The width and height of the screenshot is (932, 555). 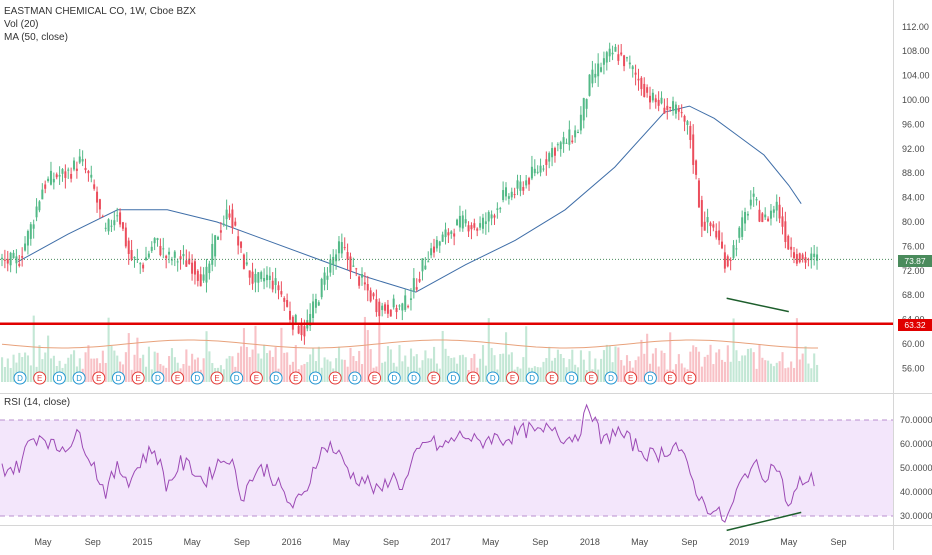 I want to click on price-tick-label: 88.00, so click(x=913, y=173).